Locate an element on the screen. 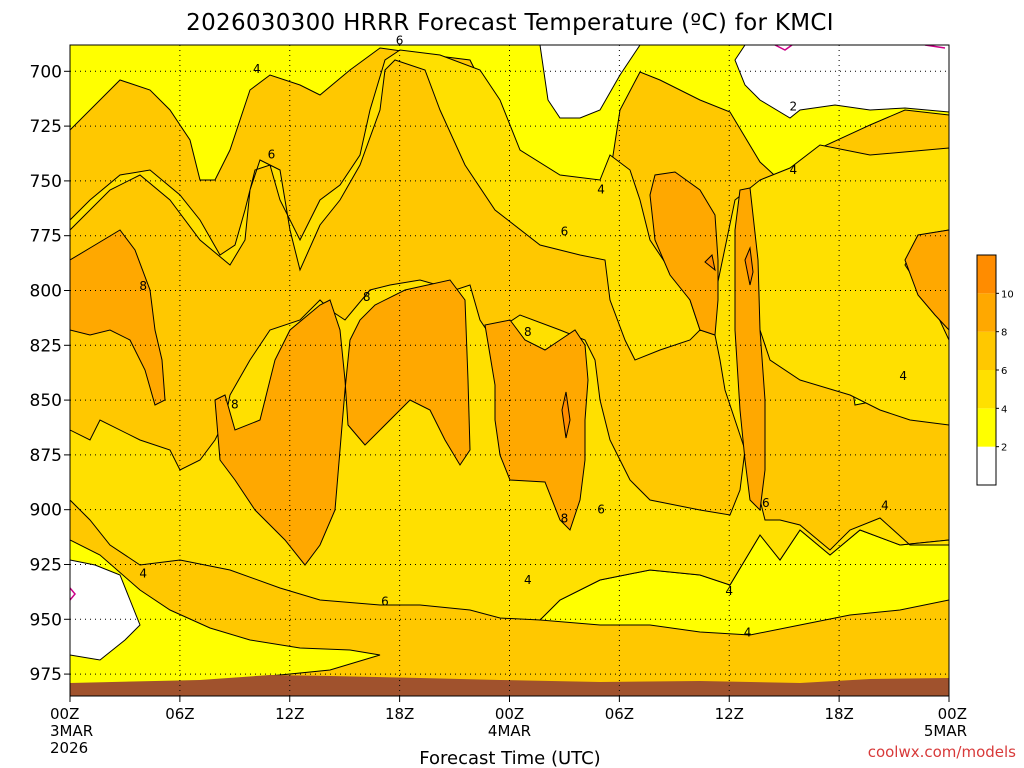 This screenshot has width=1024, height=768. x-tick-label-0: 00Z is located at coordinates (64, 714).